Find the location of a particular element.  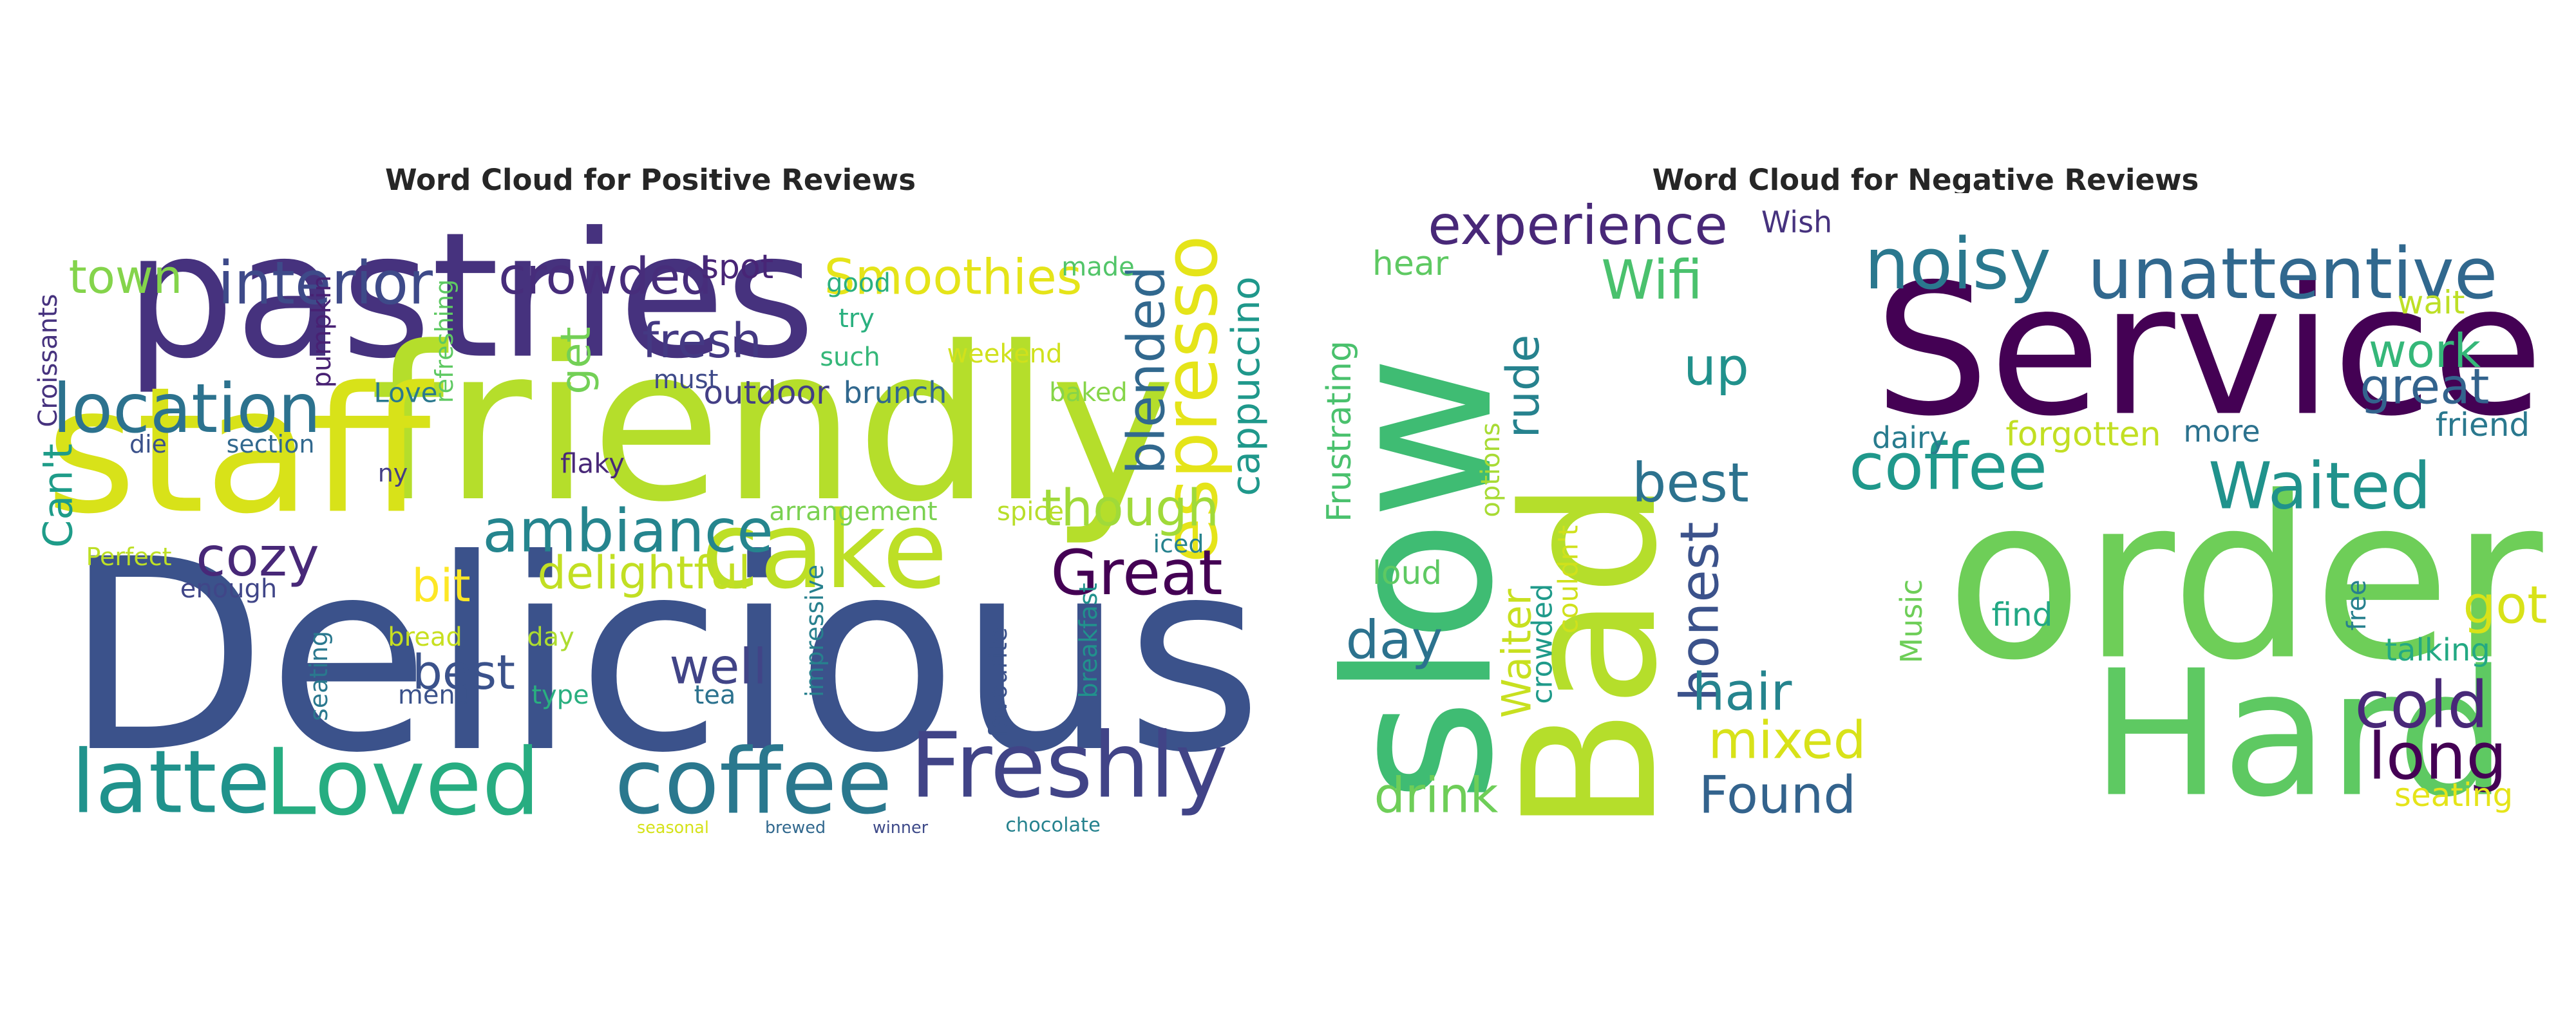

word-tea: tea is located at coordinates (715, 695).